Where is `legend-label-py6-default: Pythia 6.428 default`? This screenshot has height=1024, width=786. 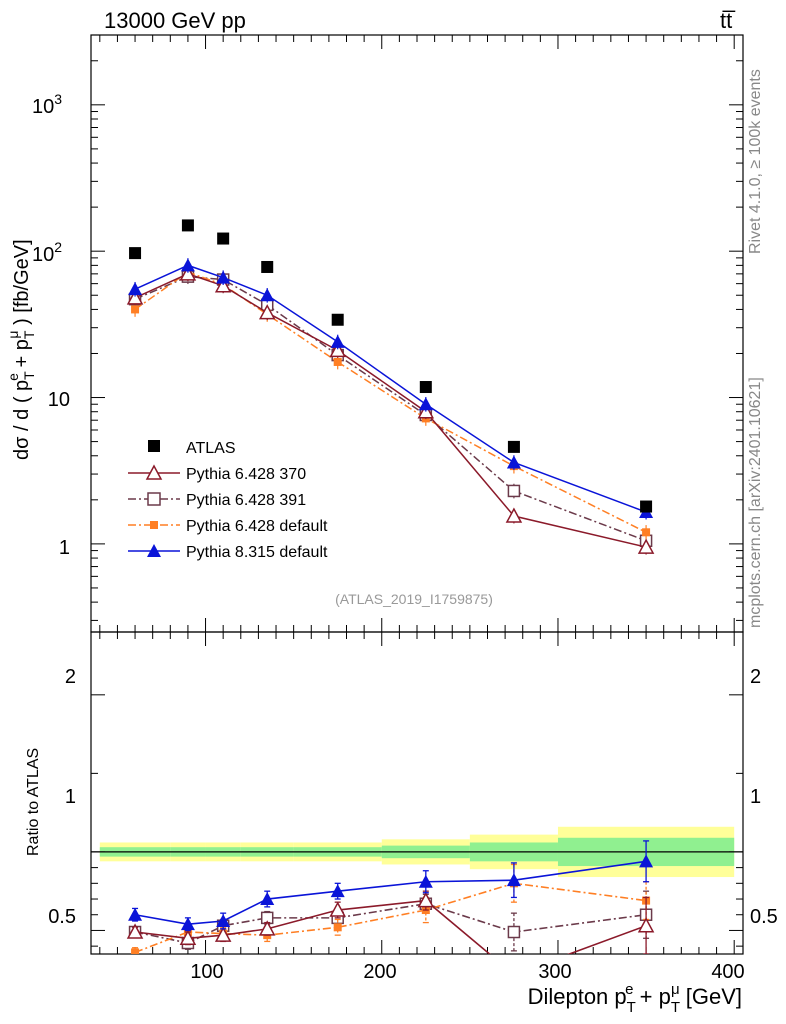 legend-label-py6-default: Pythia 6.428 default is located at coordinates (257, 526).